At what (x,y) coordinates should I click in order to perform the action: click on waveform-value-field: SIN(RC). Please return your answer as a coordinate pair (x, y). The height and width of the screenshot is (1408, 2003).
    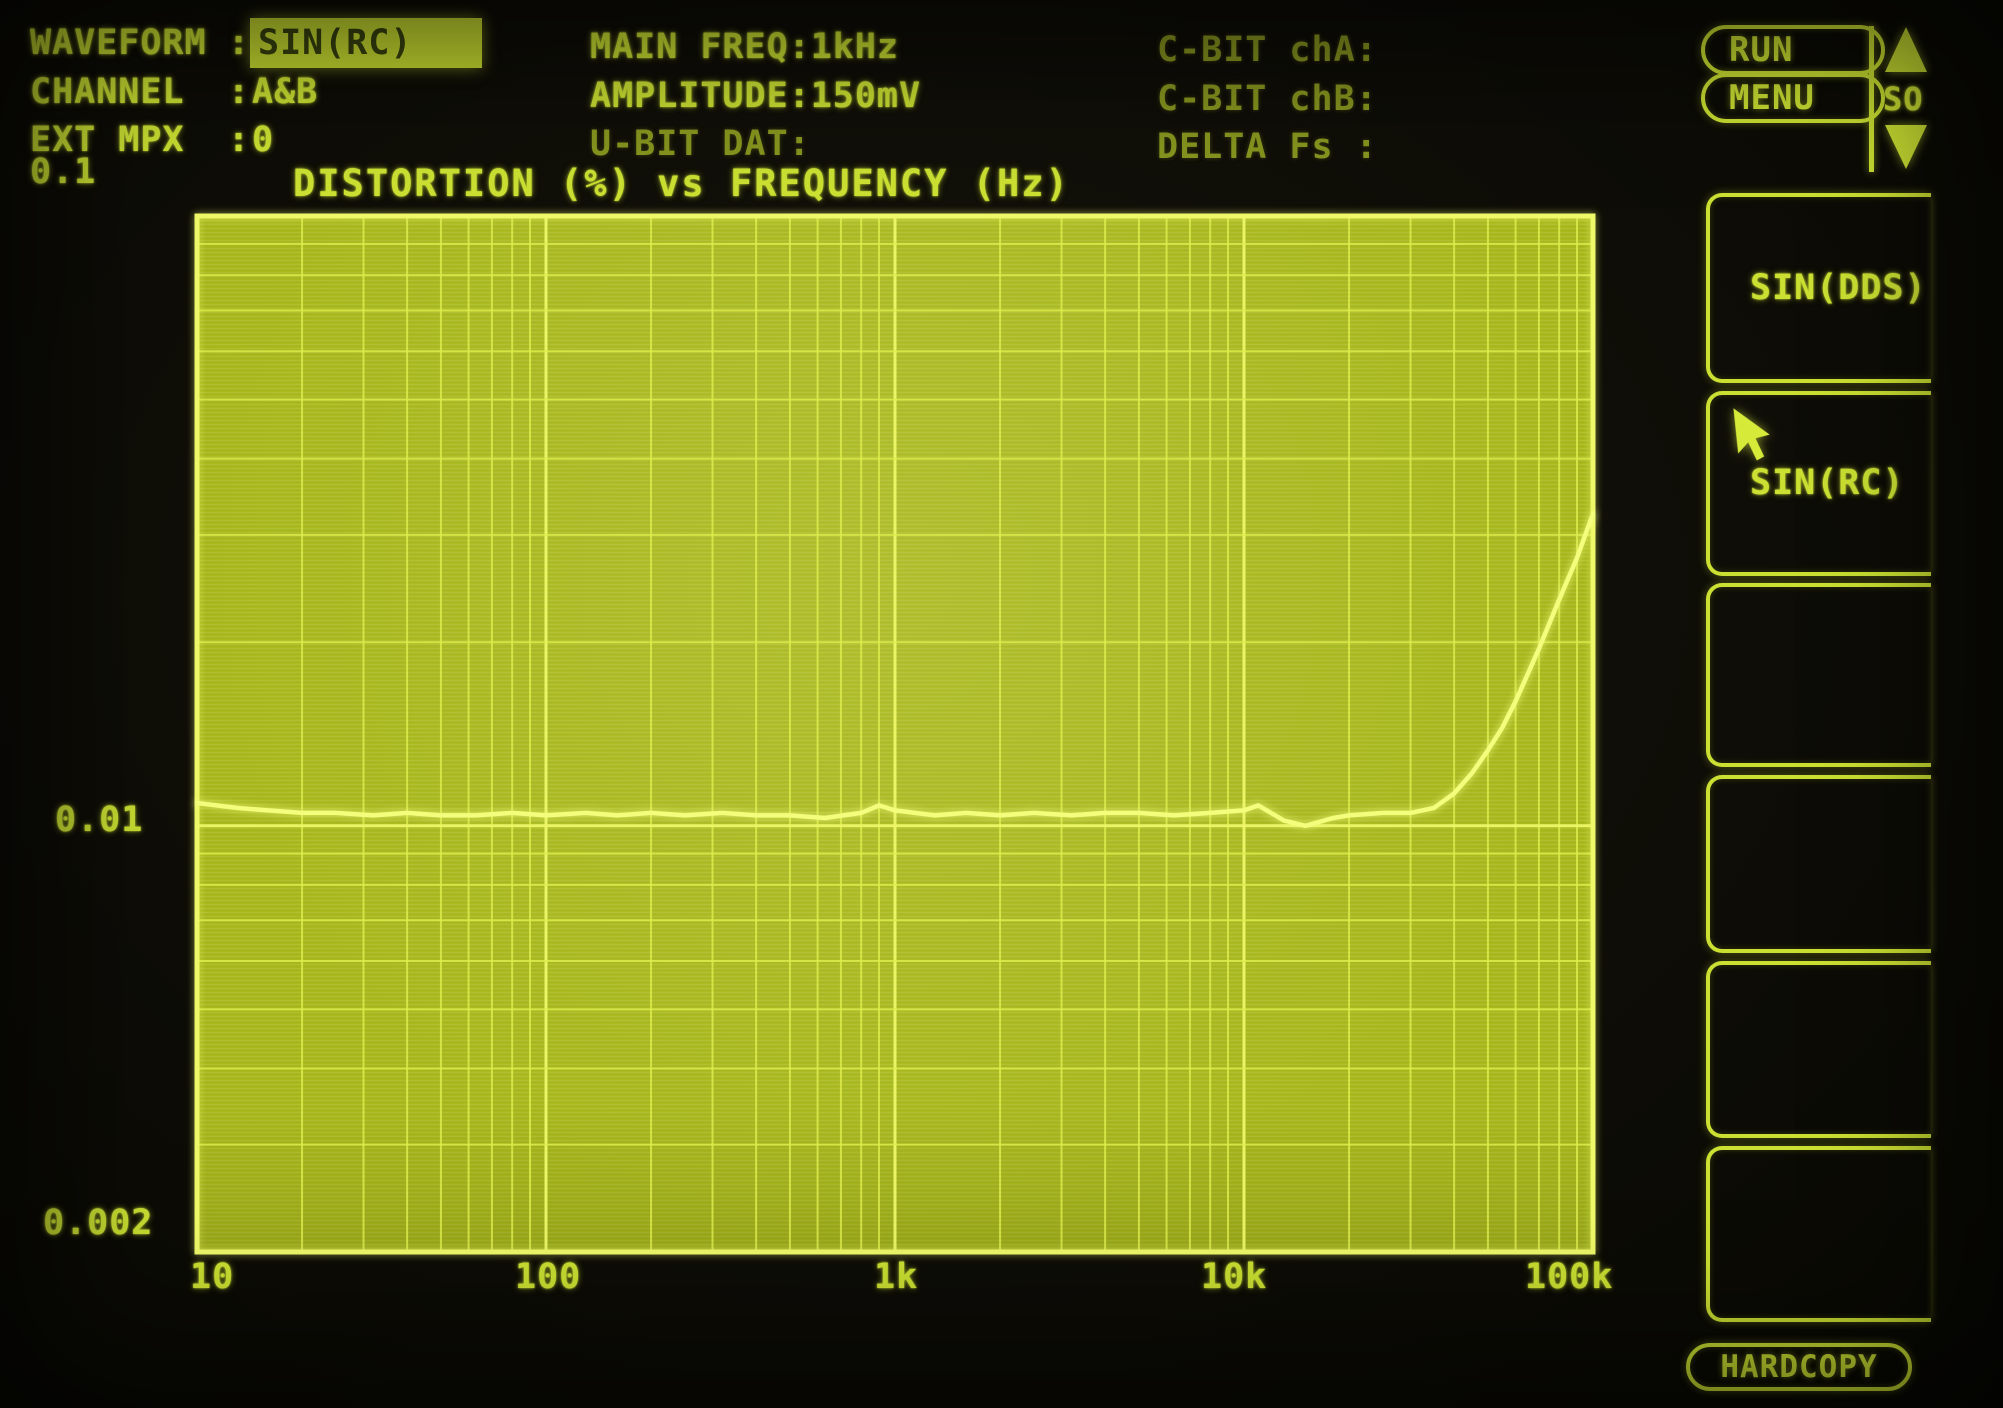
    Looking at the image, I should click on (366, 43).